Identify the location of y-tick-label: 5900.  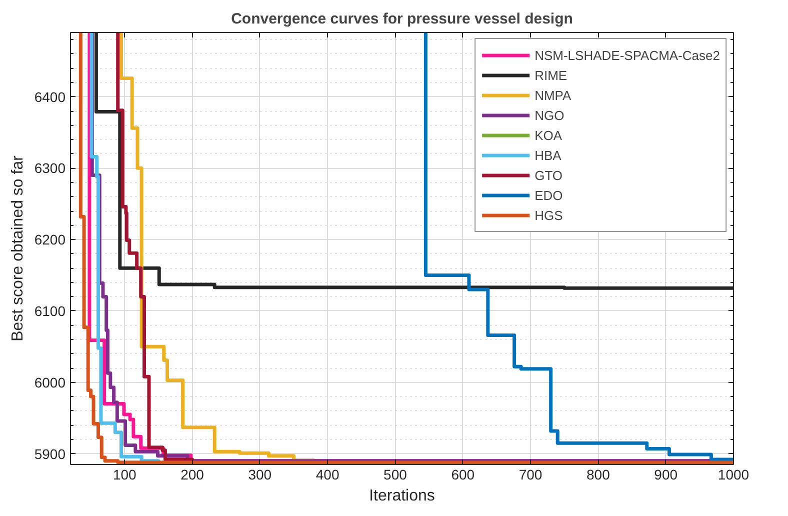
(50, 454).